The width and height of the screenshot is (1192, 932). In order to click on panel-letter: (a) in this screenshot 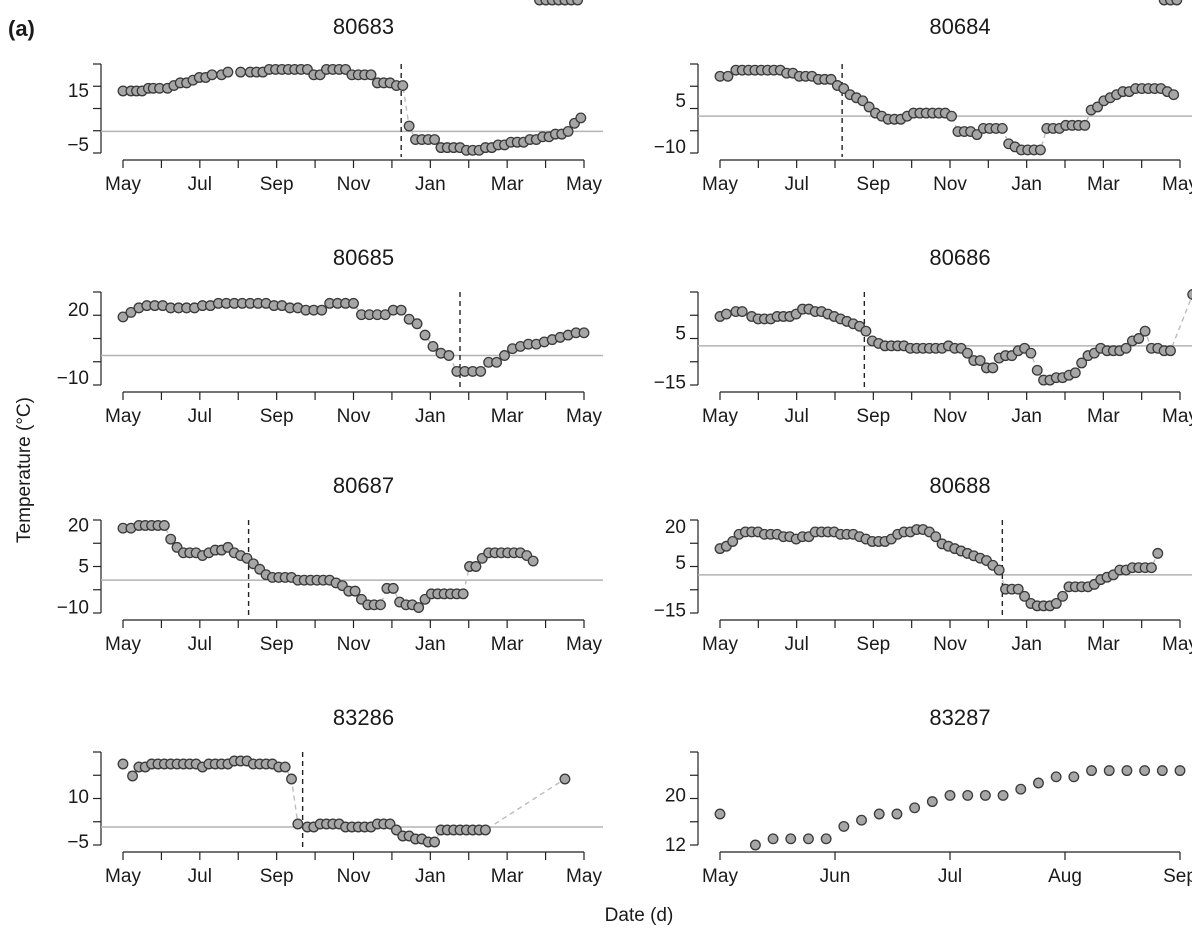, I will do `click(21, 28)`.